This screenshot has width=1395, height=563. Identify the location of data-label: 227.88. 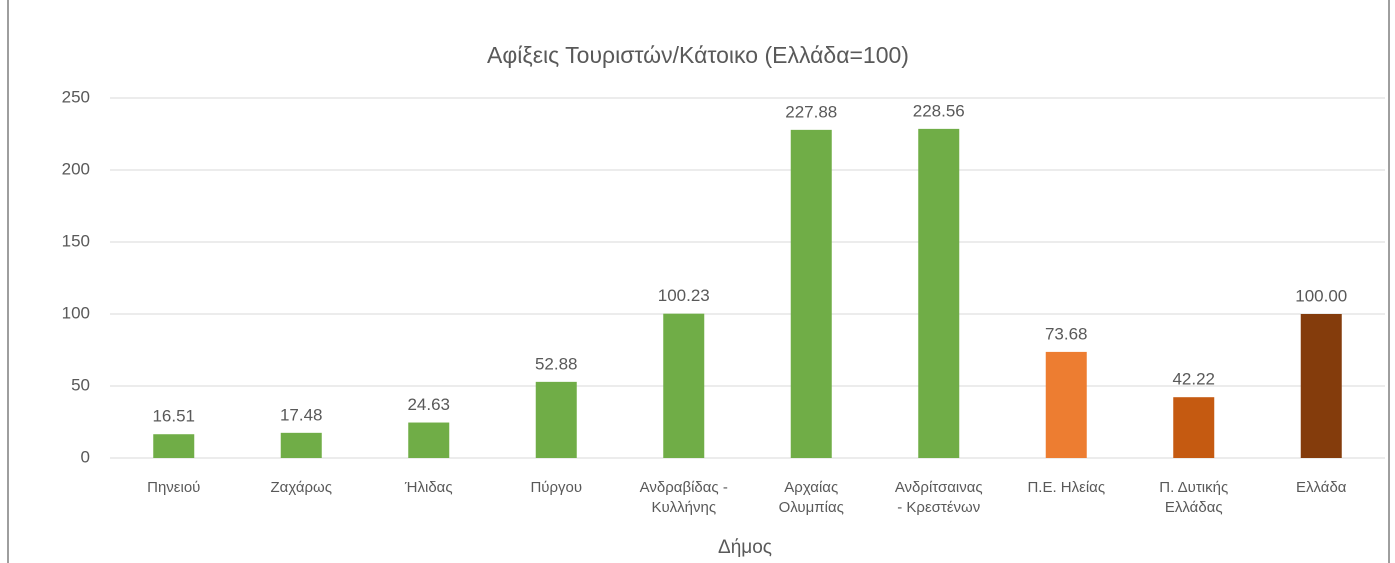
(811, 111).